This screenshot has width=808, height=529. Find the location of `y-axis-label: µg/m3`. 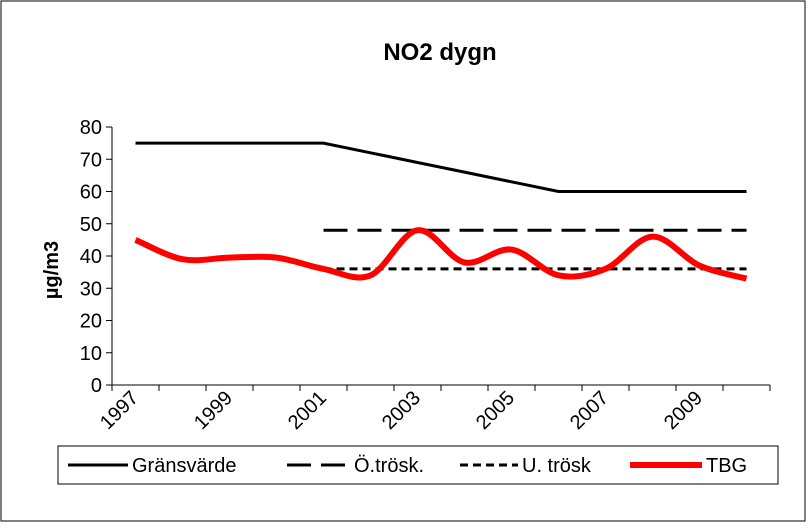

y-axis-label: µg/m3 is located at coordinates (52, 270).